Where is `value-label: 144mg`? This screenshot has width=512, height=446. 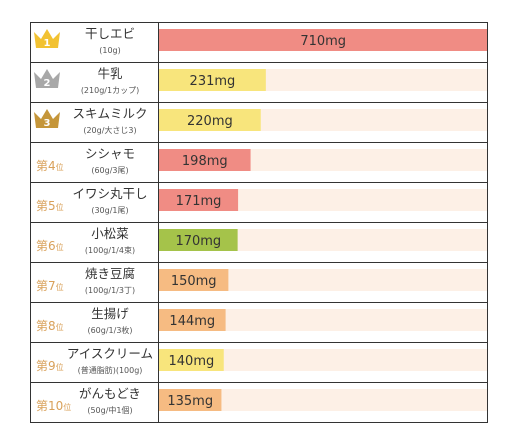 value-label: 144mg is located at coordinates (192, 321).